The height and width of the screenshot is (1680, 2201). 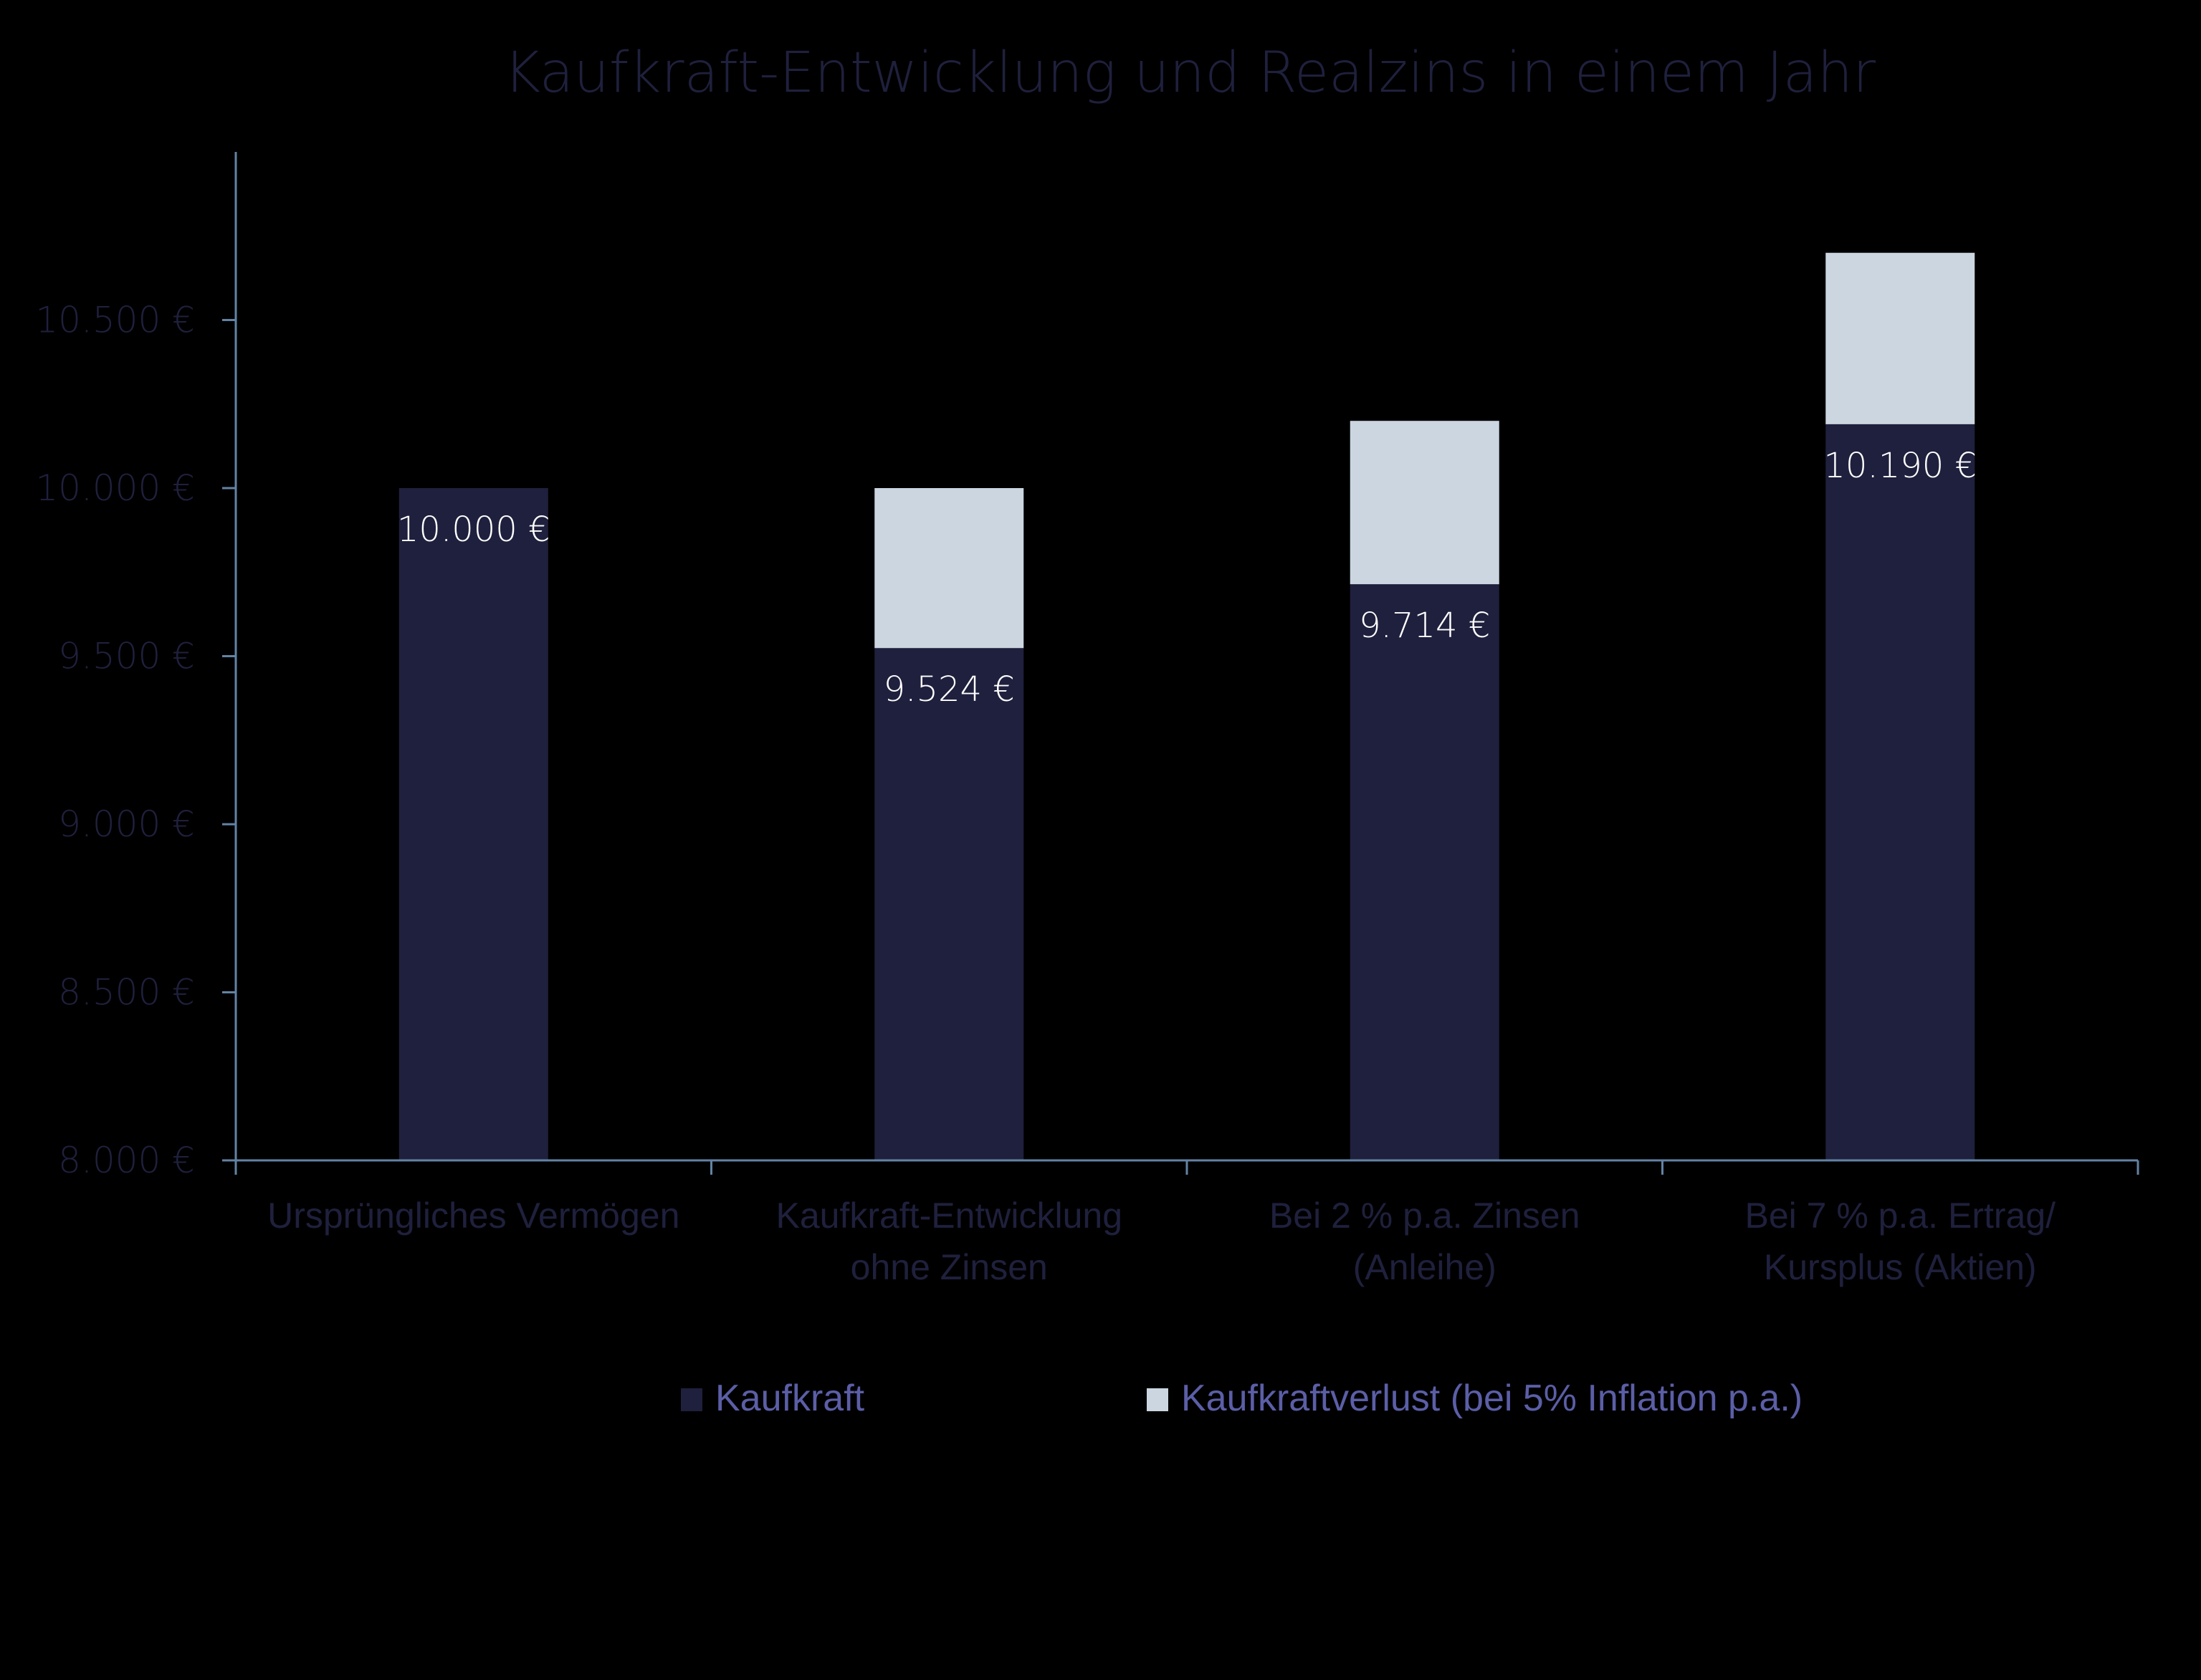 What do you see at coordinates (1424, 626) in the screenshot?
I see `bar-value-label: 9.714 €` at bounding box center [1424, 626].